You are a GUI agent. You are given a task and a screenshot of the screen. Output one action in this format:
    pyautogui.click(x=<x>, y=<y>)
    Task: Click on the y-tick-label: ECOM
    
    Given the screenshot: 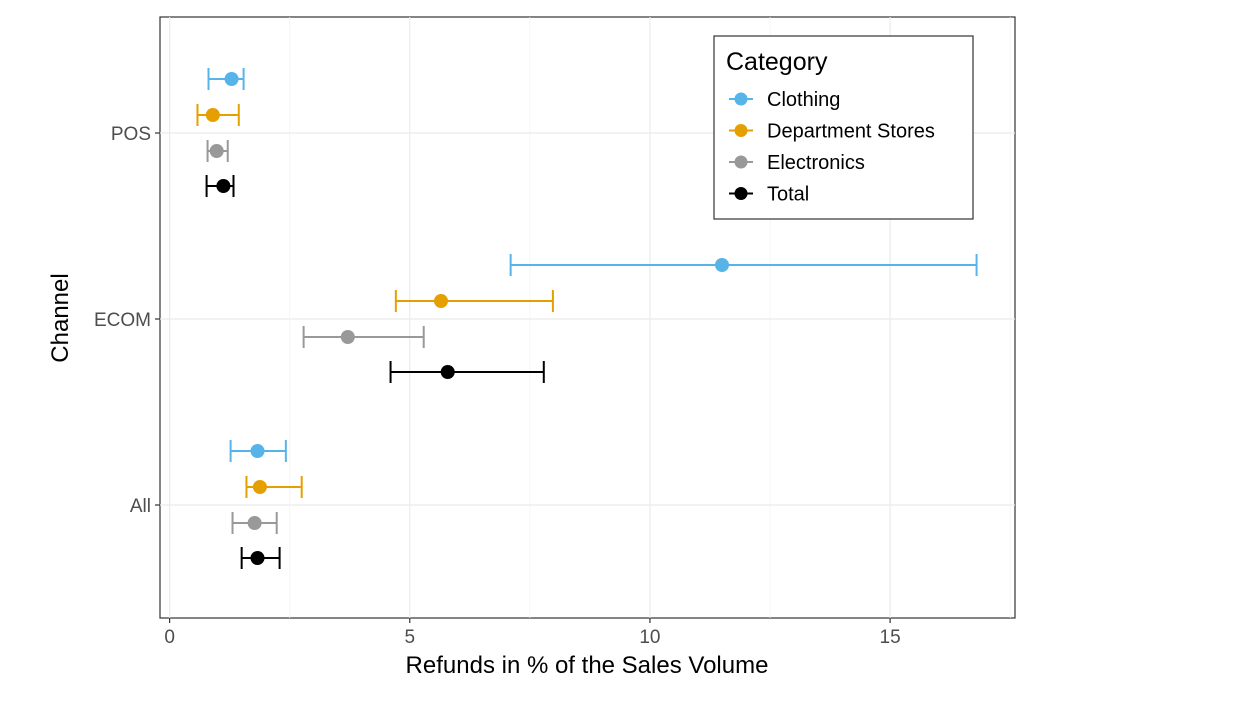 What is the action you would take?
    pyautogui.click(x=122, y=320)
    